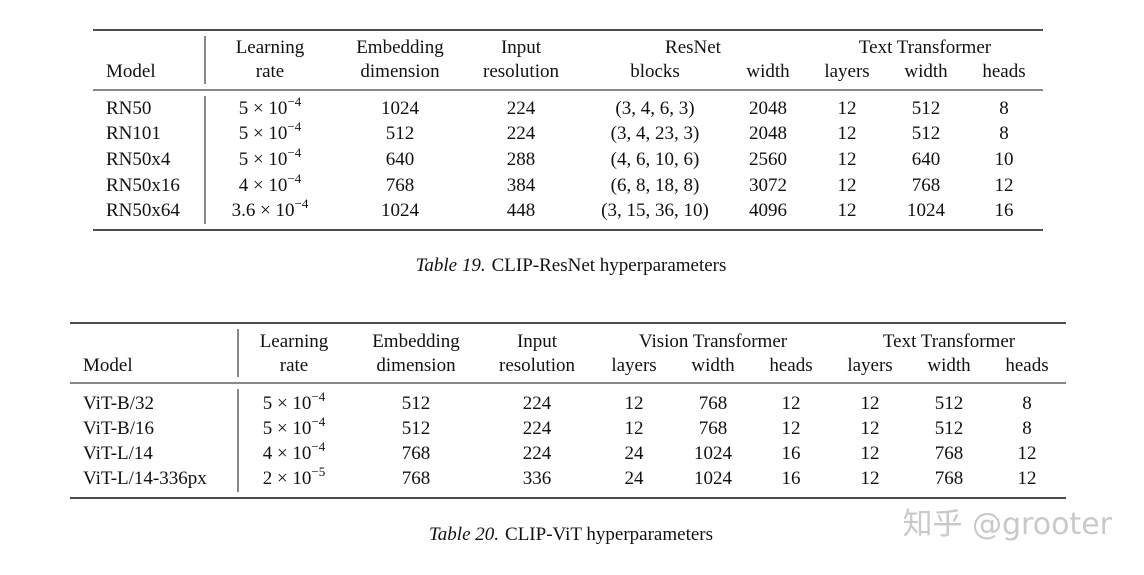  I want to click on caption-label: Table 20., so click(464, 534).